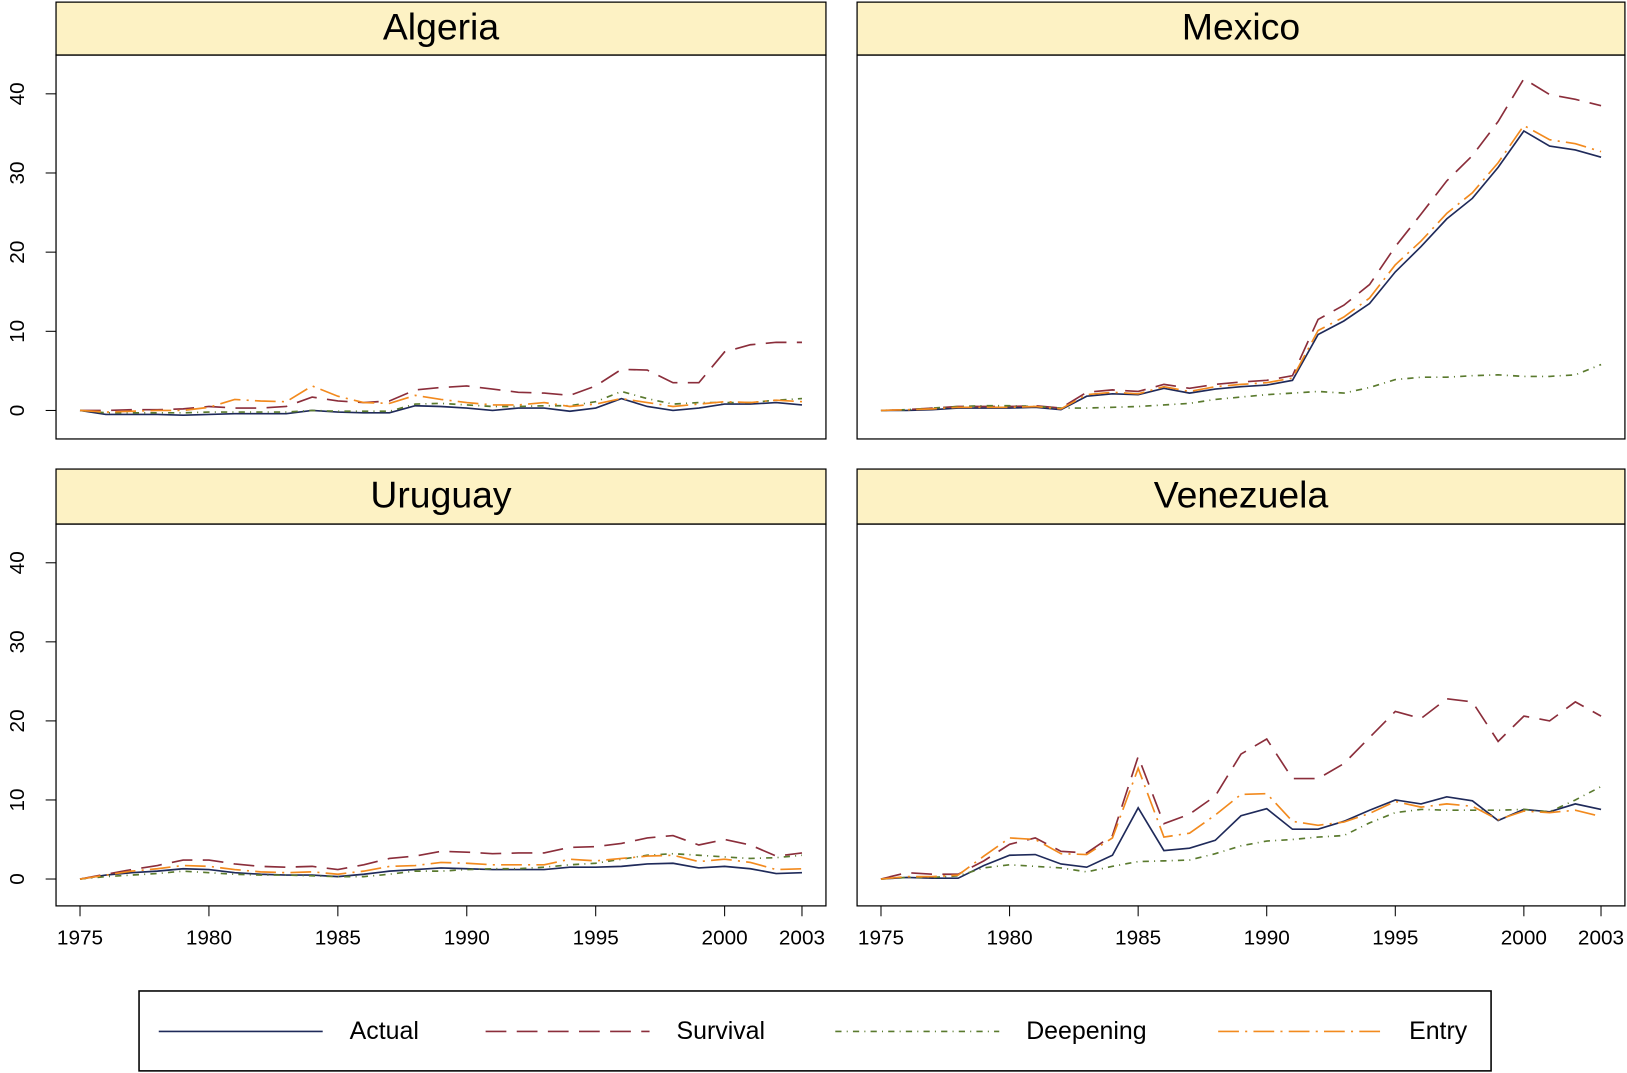 This screenshot has width=1627, height=1073. Describe the element at coordinates (1241, 494) in the screenshot. I see `panel-title: Venezuela` at that location.